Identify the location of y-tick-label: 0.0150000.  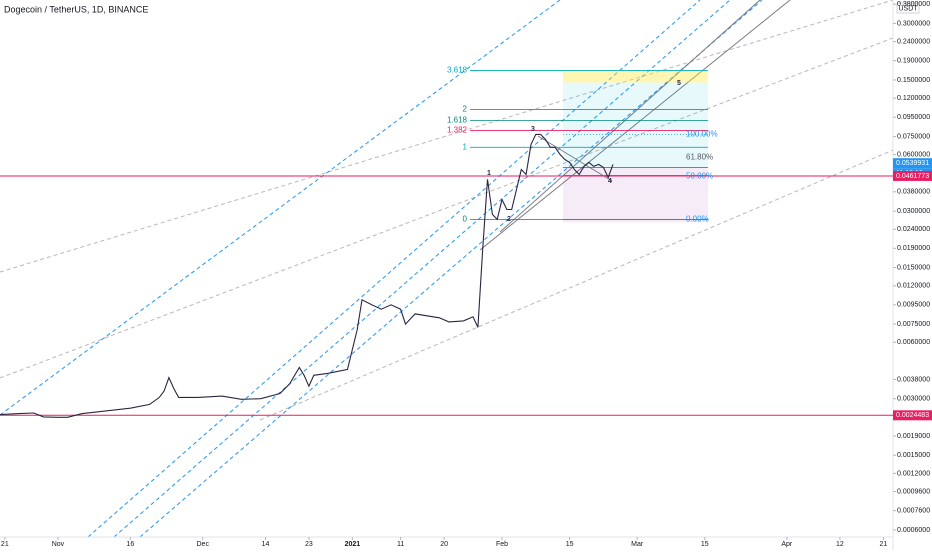
(913, 267).